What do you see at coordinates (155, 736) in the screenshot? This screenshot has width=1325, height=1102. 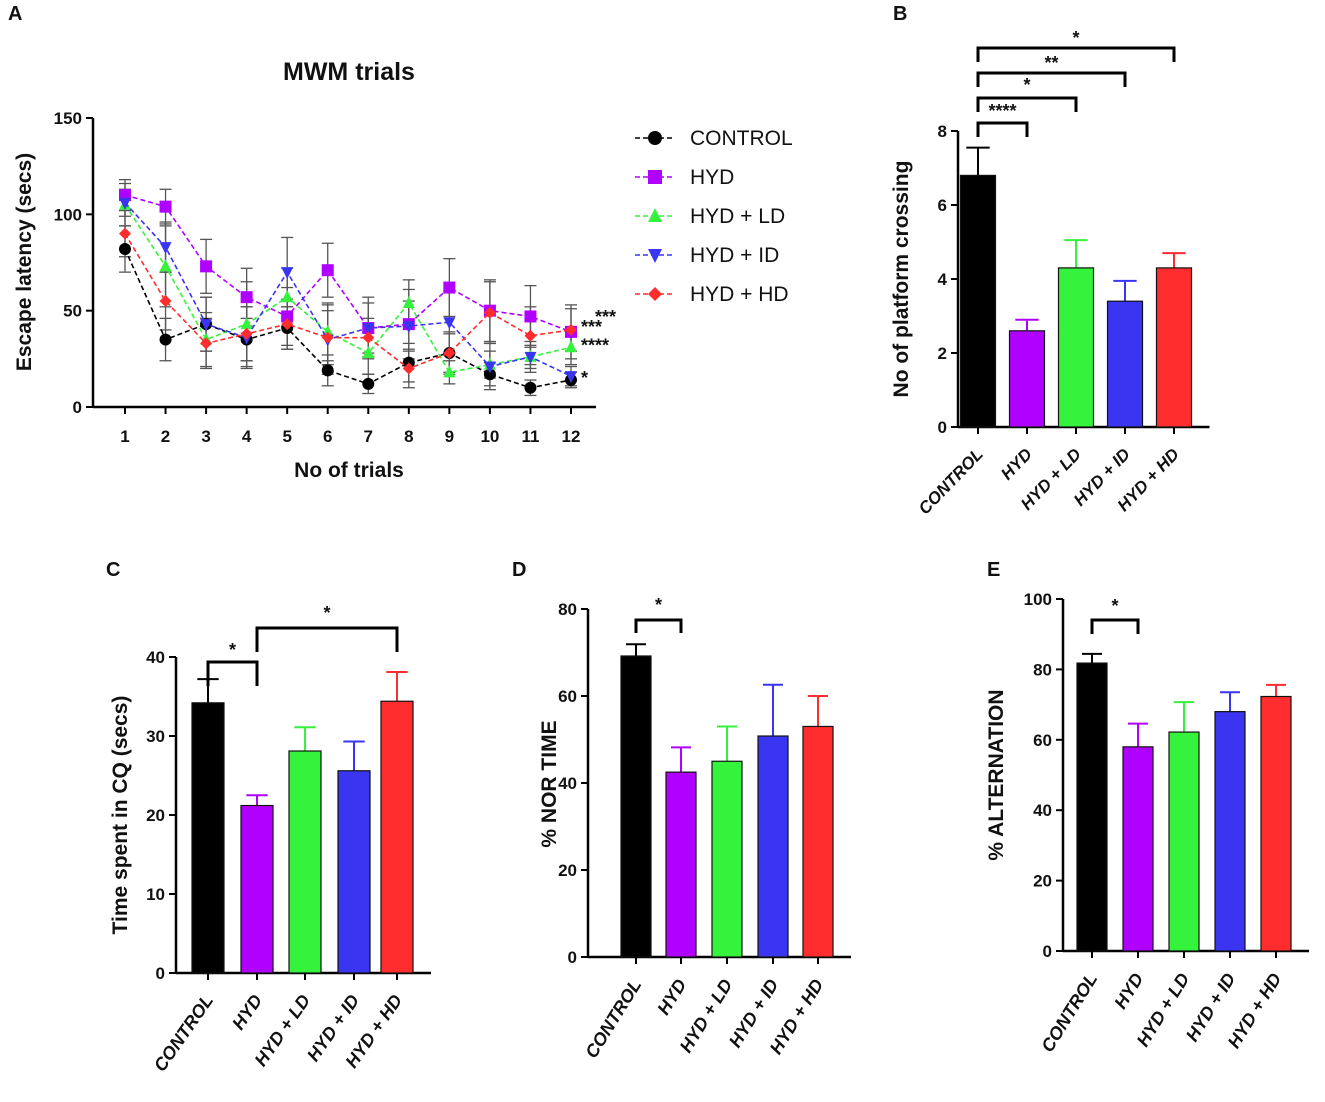 I see `y-tick-label: 30` at bounding box center [155, 736].